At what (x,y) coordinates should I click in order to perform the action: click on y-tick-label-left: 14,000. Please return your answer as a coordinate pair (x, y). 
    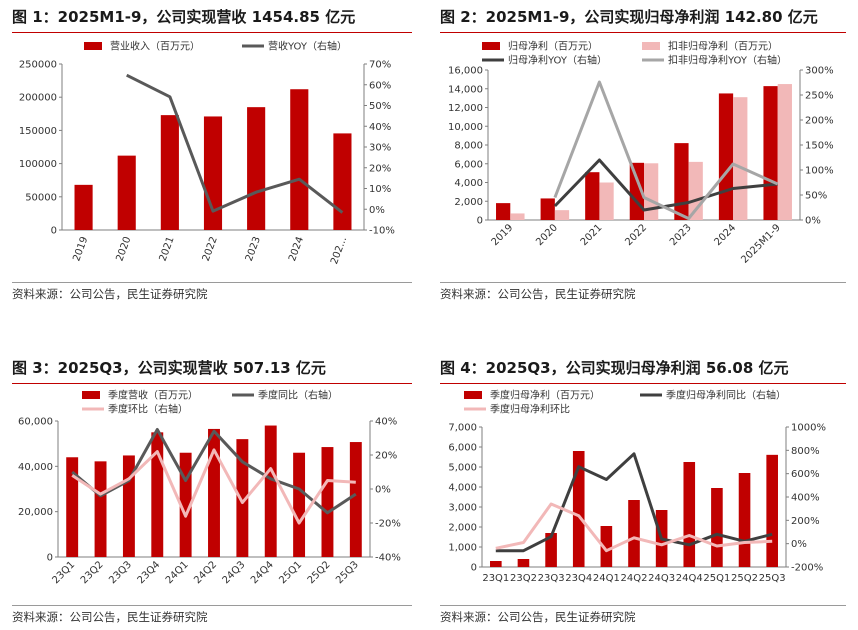
    Looking at the image, I should click on (465, 89).